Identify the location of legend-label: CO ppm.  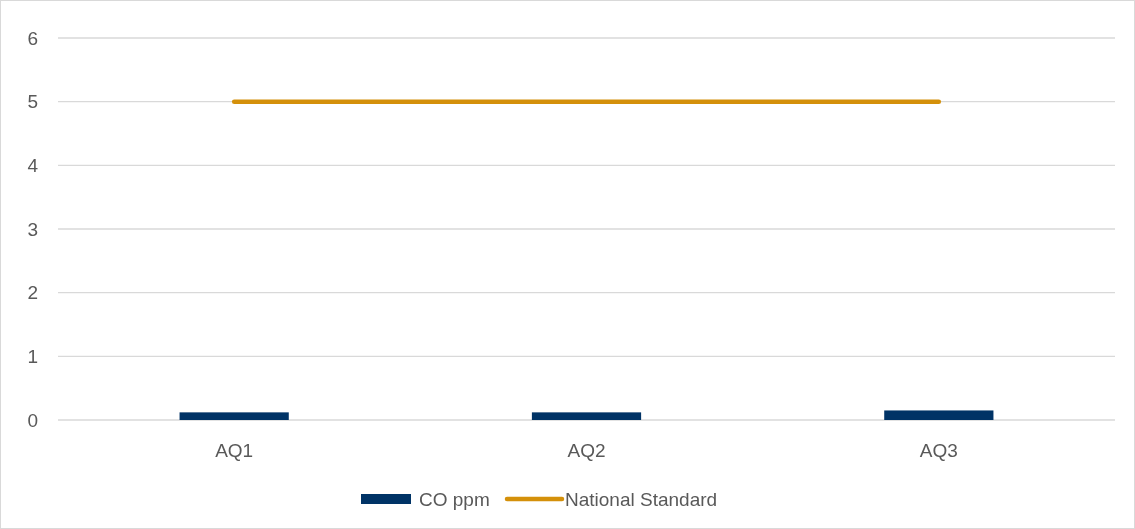
(454, 499).